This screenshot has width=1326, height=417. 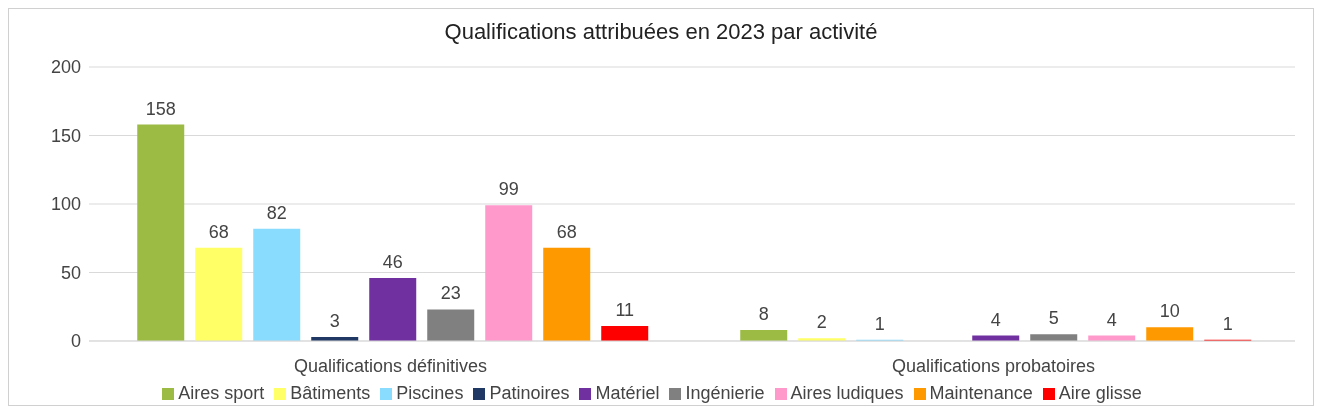 I want to click on data-label: 10, so click(x=1169, y=311).